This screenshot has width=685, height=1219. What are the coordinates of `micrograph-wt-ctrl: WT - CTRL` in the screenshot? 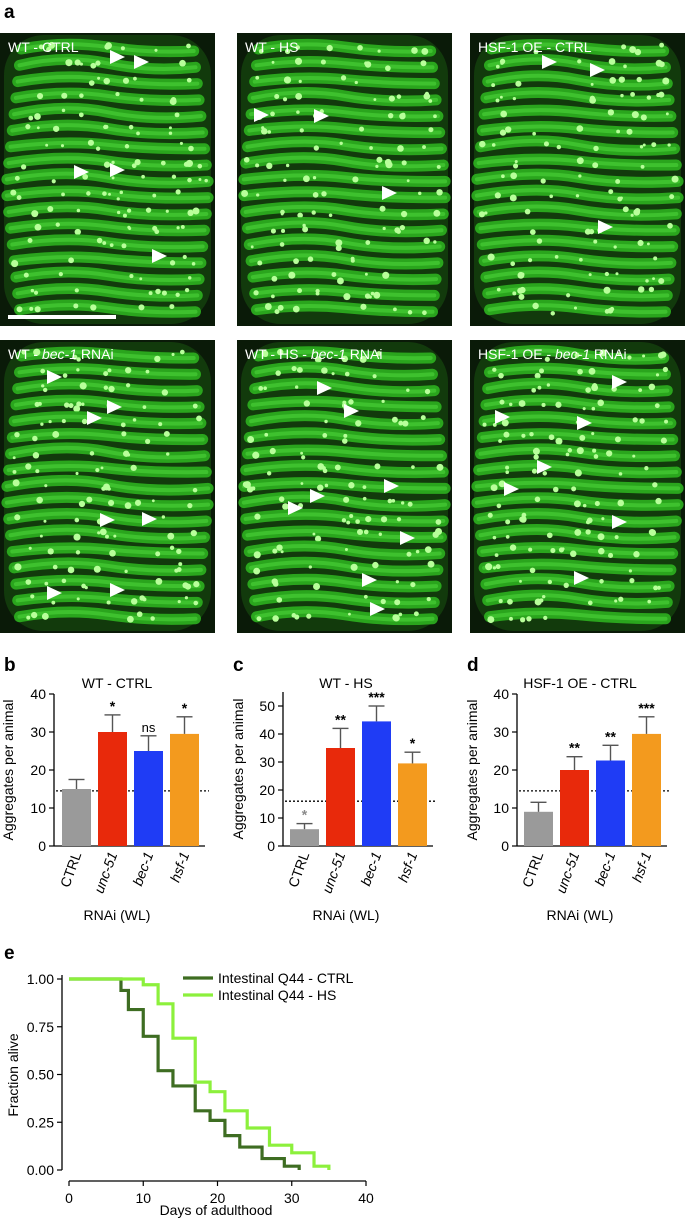 It's located at (107, 179).